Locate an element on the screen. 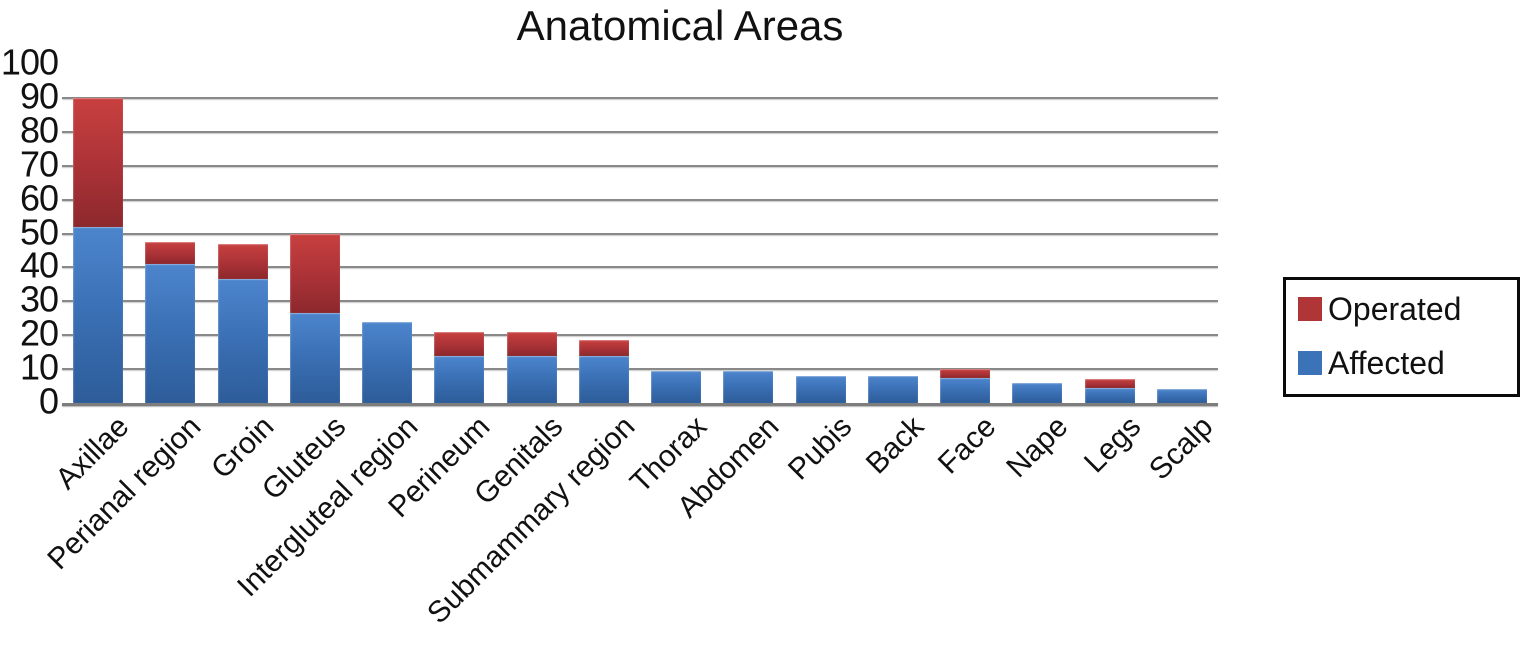 The image size is (1522, 654). y-axis-tick-label: 60 is located at coordinates (39, 197).